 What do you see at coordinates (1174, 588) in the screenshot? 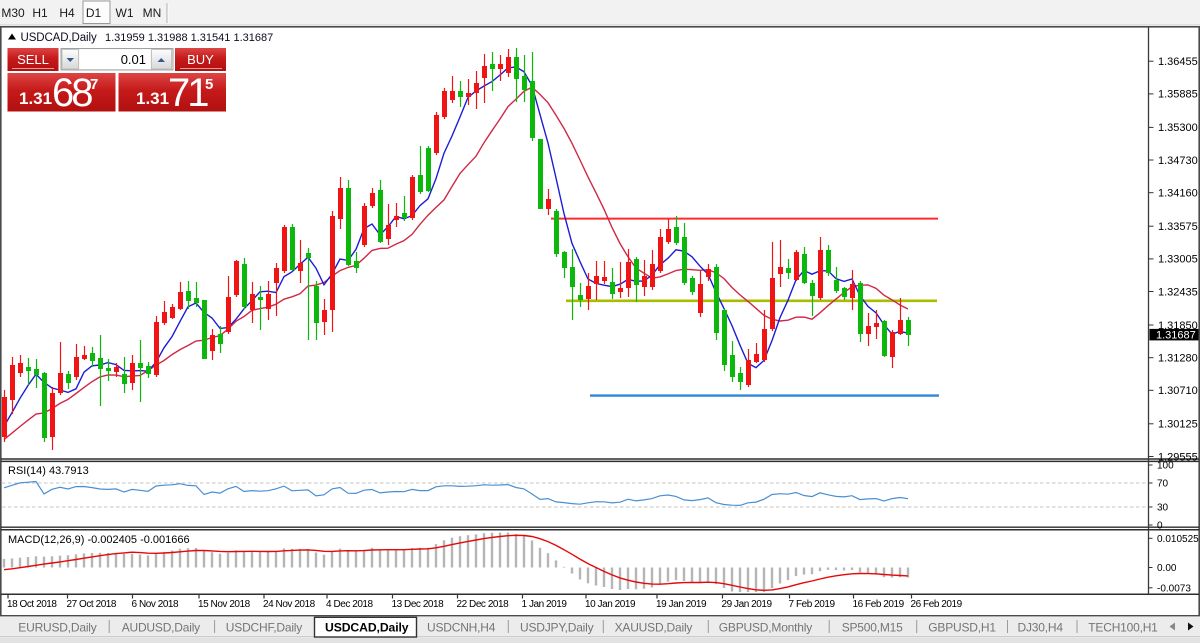
I see `svg-text: -0.0073` at bounding box center [1174, 588].